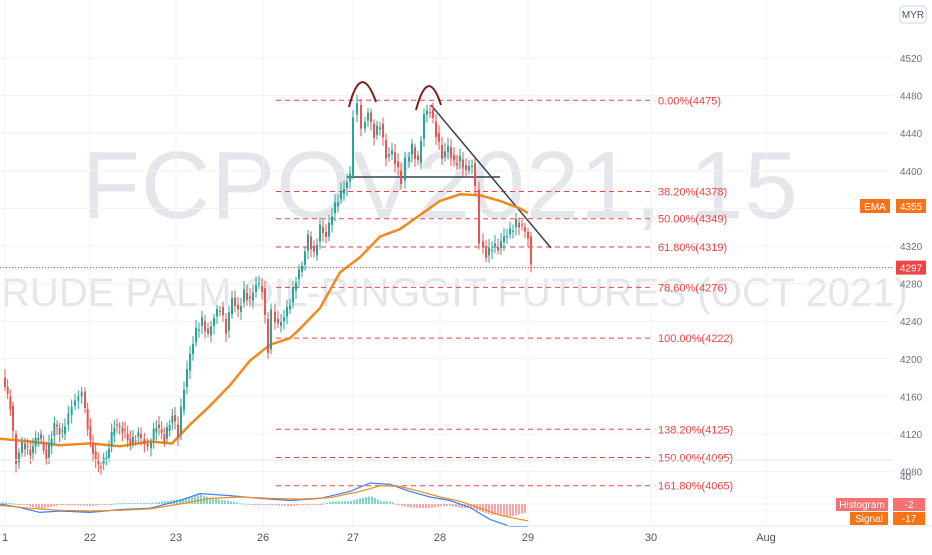 This screenshot has height=555, width=932. Describe the element at coordinates (428, 98) in the screenshot. I see `double-top-arc-right` at that location.